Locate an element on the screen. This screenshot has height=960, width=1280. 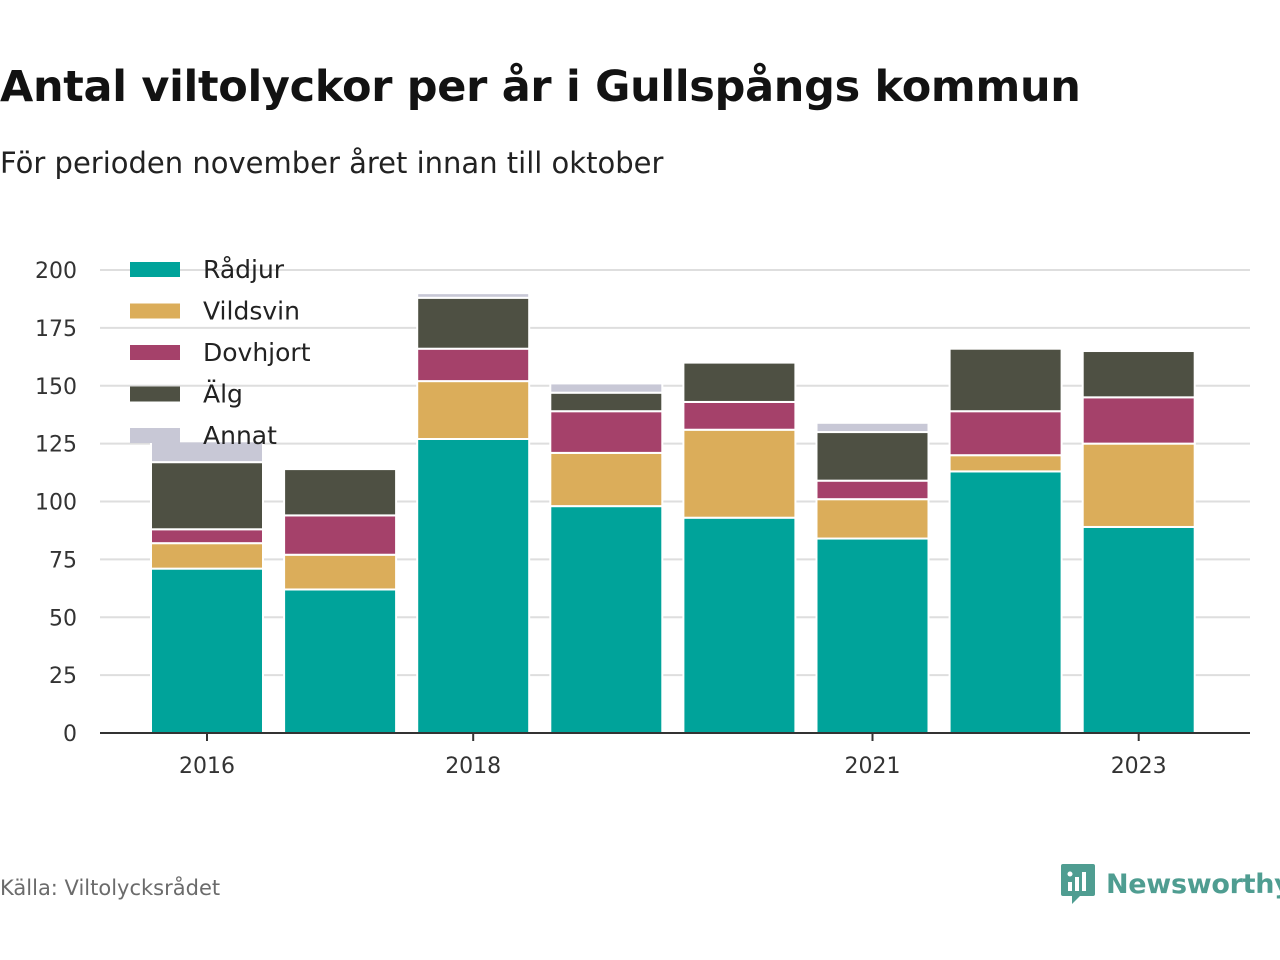
x-tick-label: 2016 is located at coordinates (207, 766).